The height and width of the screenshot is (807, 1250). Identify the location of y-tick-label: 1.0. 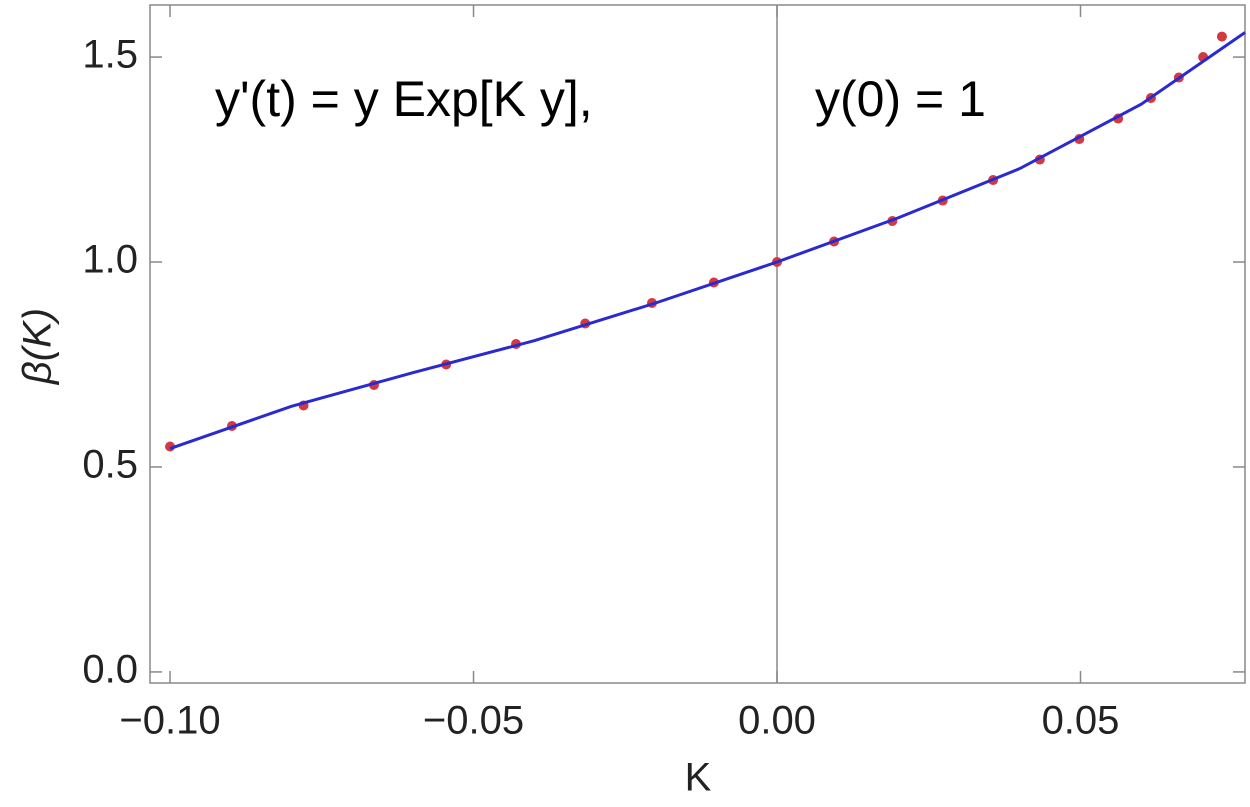
(110, 260).